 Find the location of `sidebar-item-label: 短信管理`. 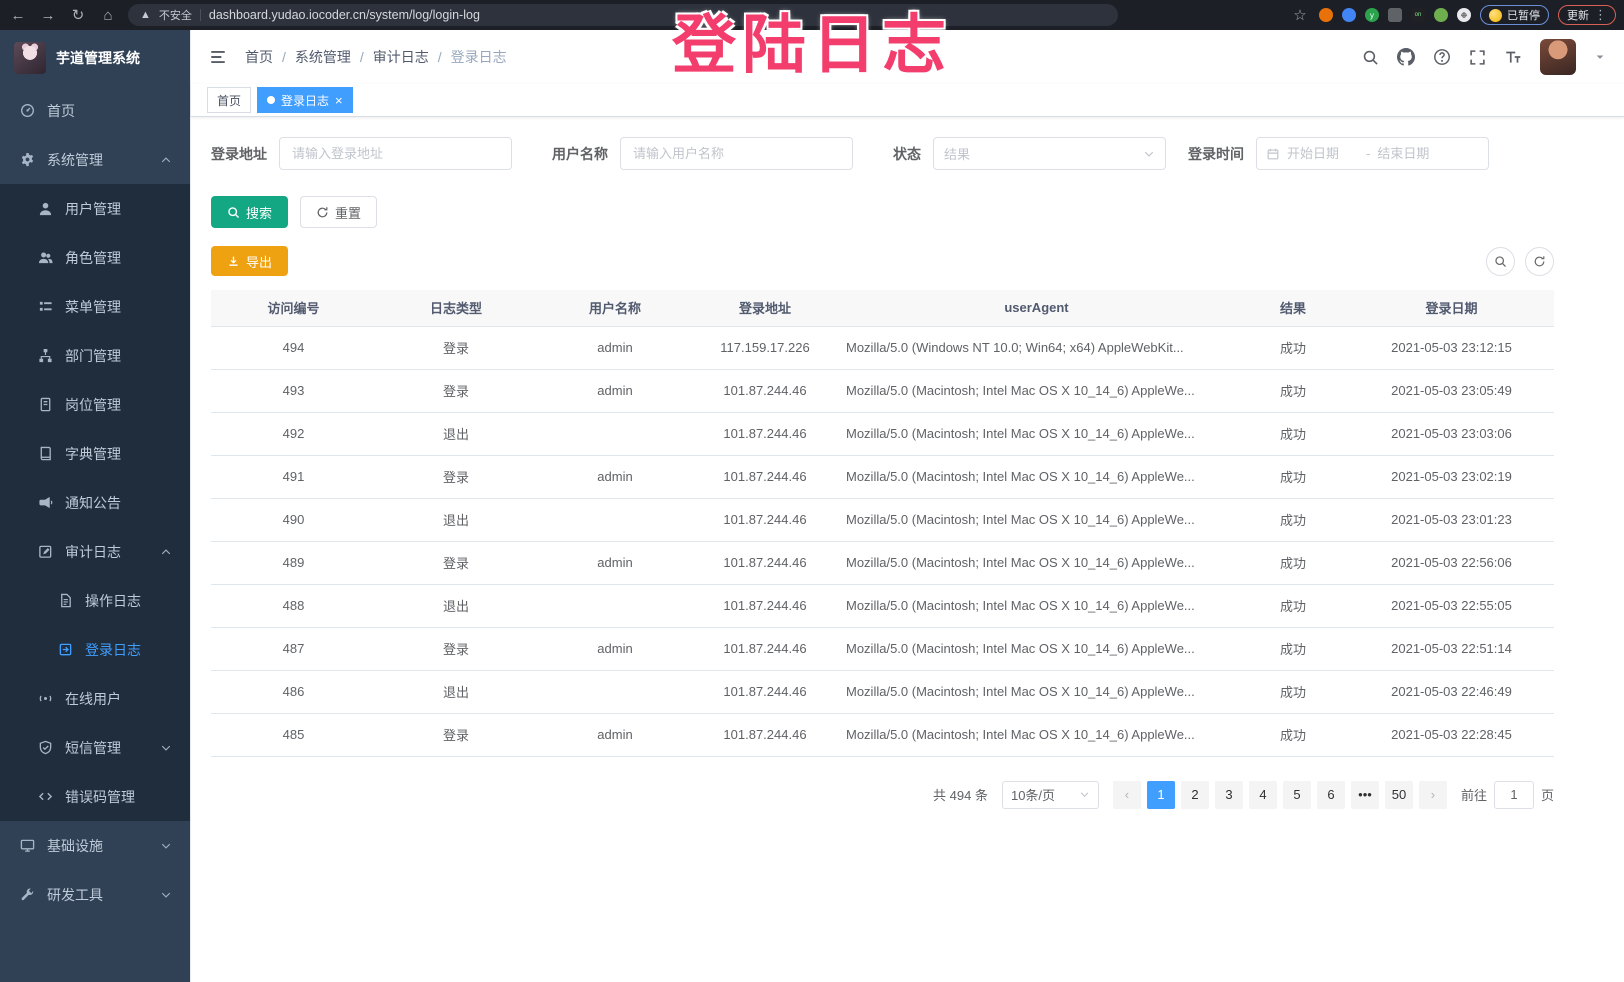

sidebar-item-label: 短信管理 is located at coordinates (93, 747).